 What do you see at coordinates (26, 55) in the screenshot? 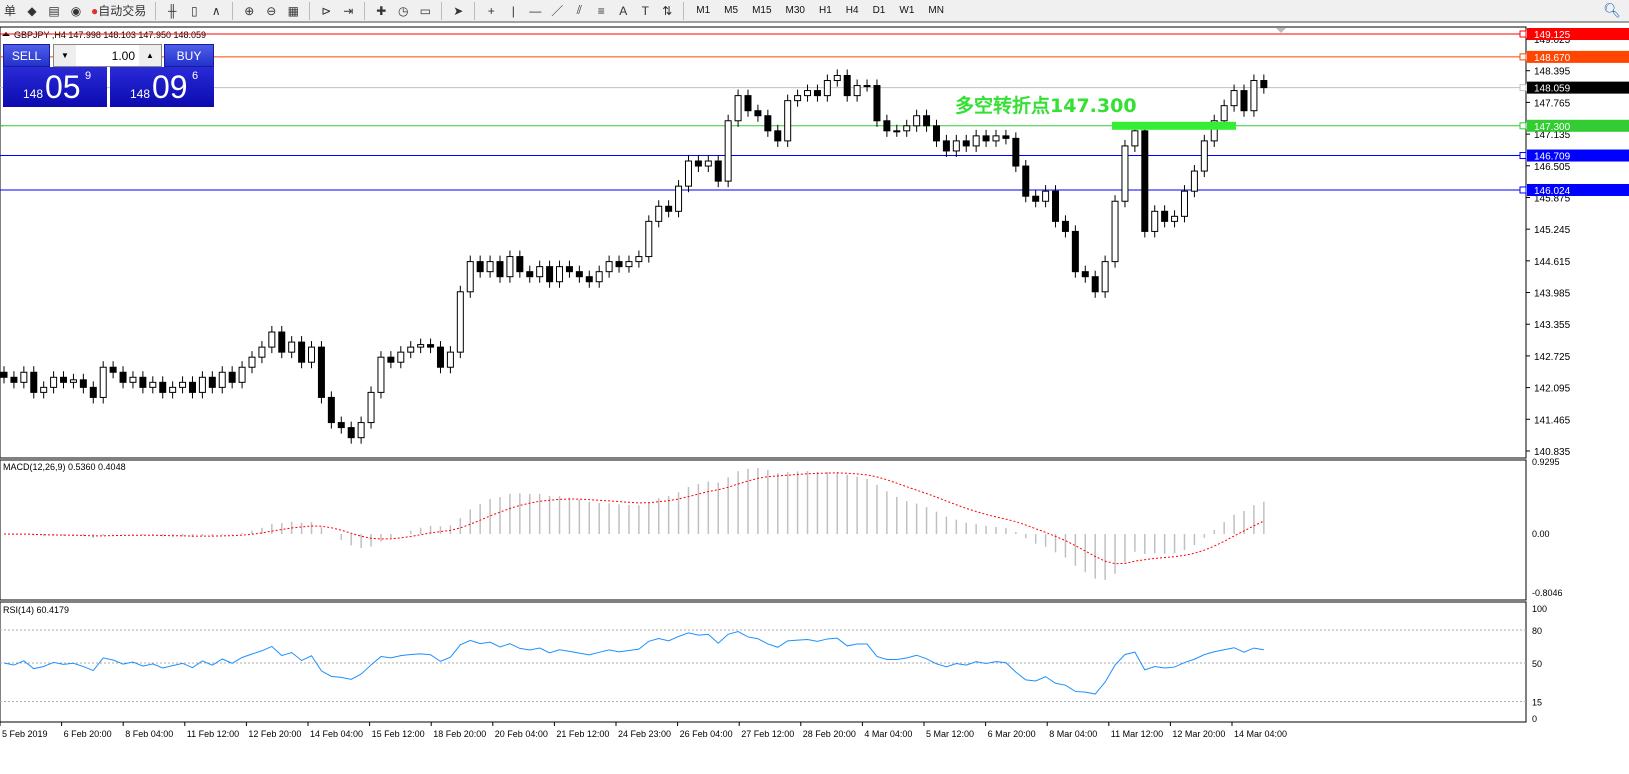
I see `sell-button: SELL` at bounding box center [26, 55].